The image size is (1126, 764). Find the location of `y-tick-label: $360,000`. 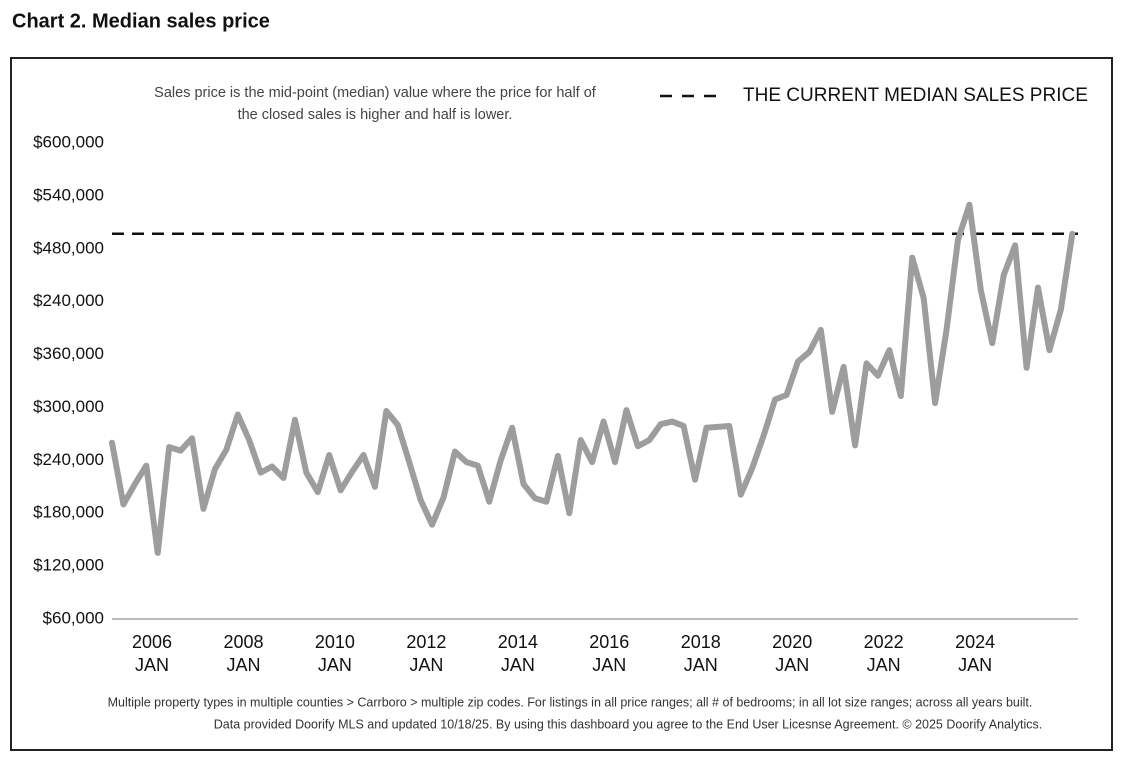

y-tick-label: $360,000 is located at coordinates (68, 353).